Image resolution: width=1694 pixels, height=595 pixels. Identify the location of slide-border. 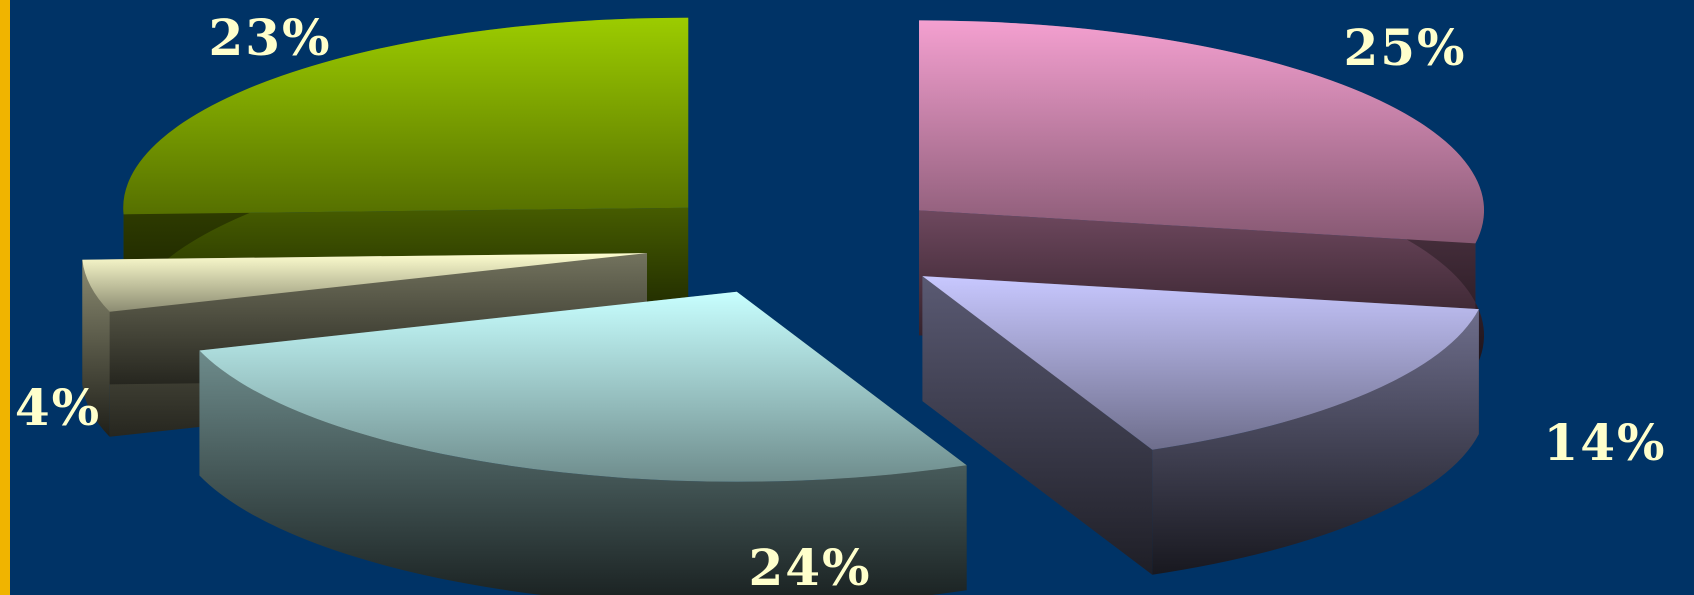
(5, 297).